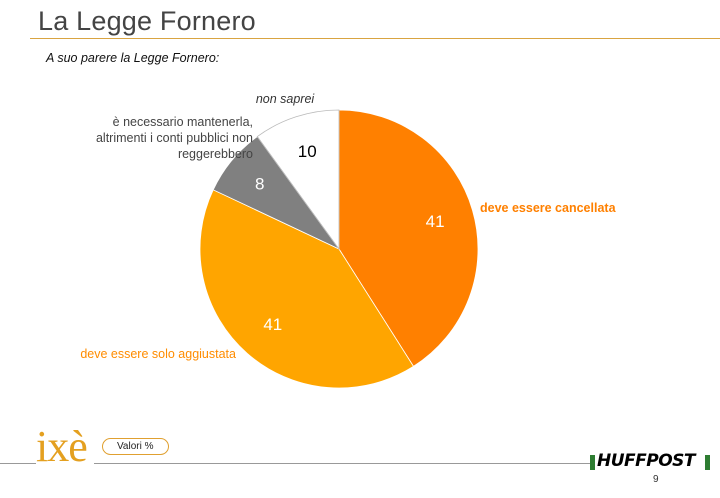  I want to click on pie-category-label: non saprei, so click(286, 99).